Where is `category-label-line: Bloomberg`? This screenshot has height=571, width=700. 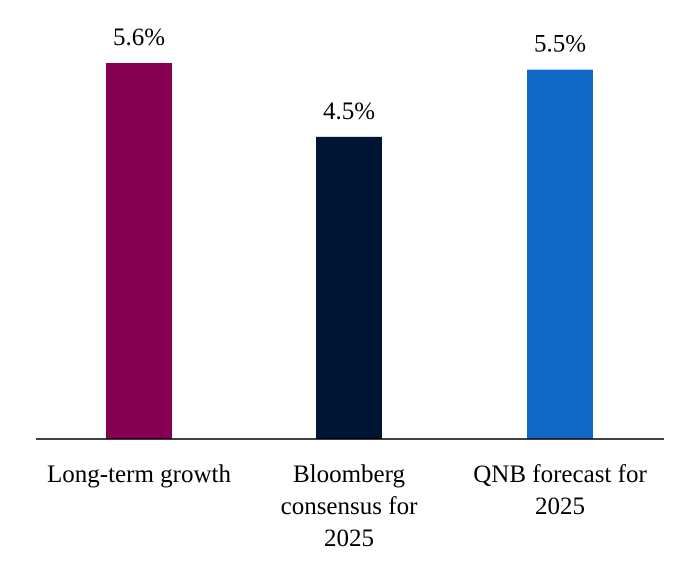 category-label-line: Bloomberg is located at coordinates (349, 474).